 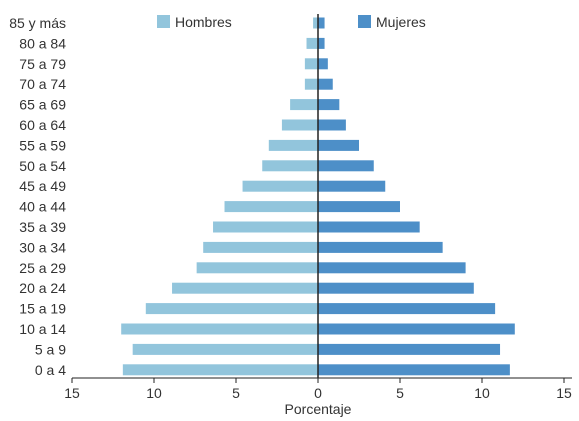 What do you see at coordinates (42, 64) in the screenshot?
I see `age-label: 75 a 79` at bounding box center [42, 64].